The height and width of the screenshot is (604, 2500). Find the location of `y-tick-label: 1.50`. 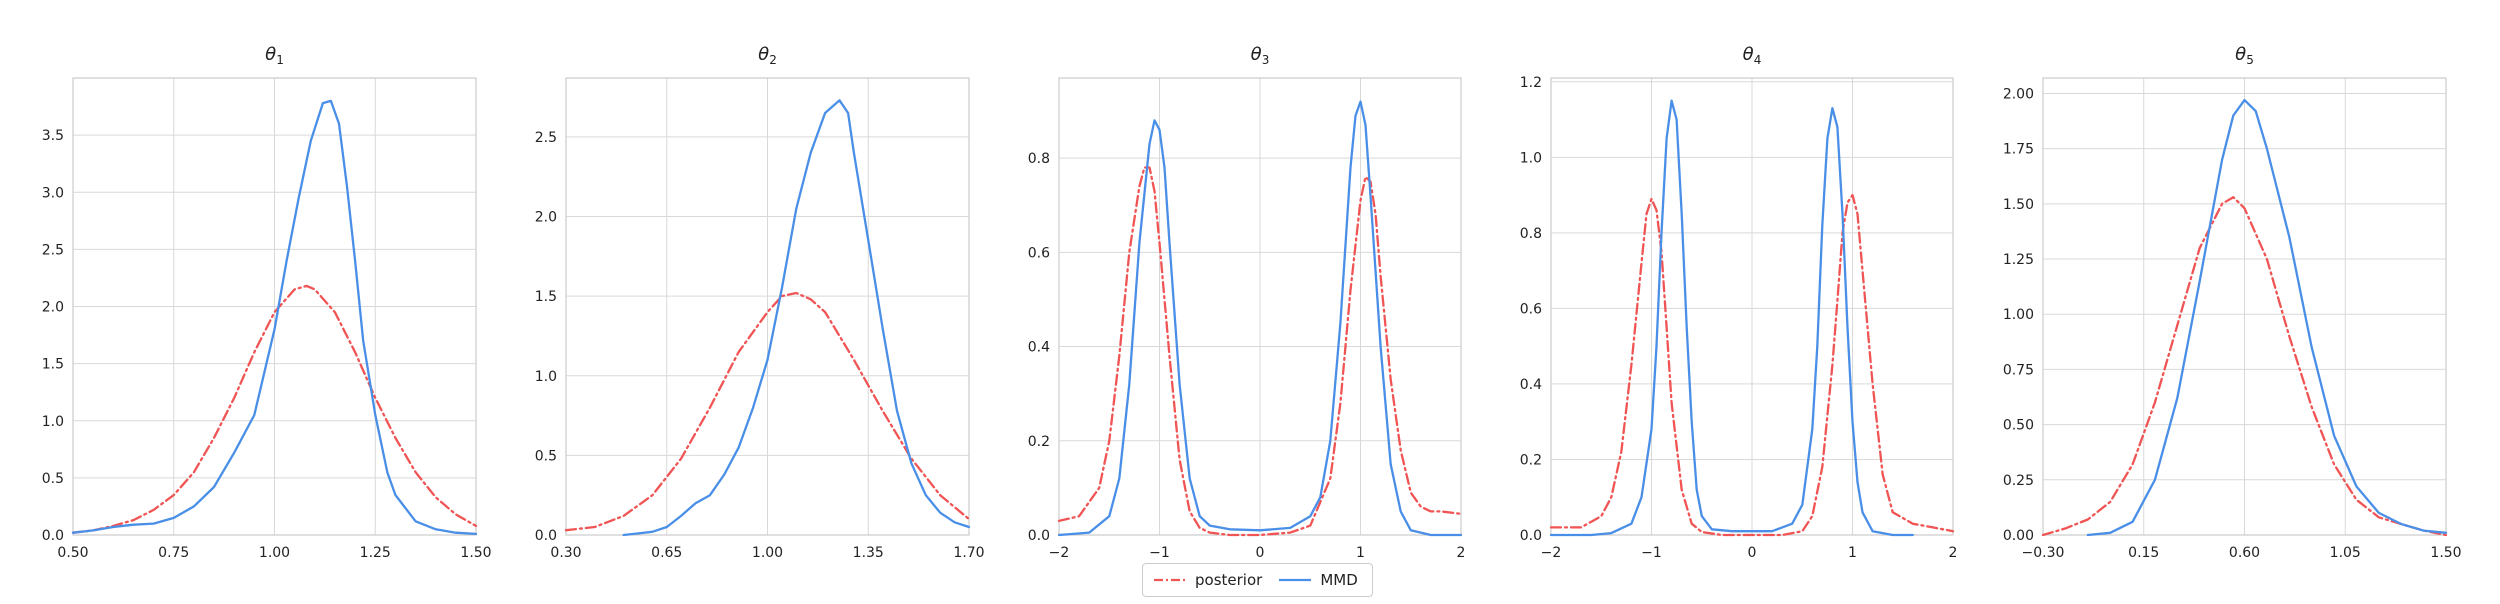

y-tick-label: 1.50 is located at coordinates (2018, 205).